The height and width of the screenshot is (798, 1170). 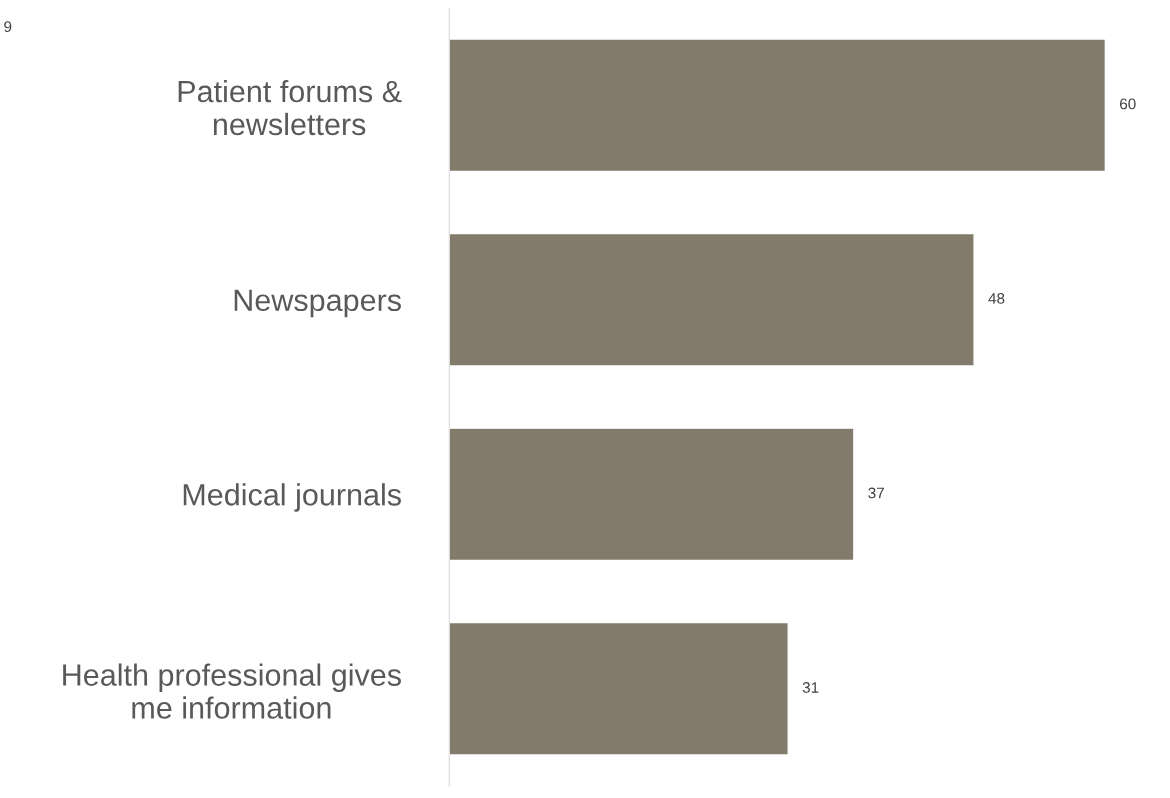 What do you see at coordinates (232, 691) in the screenshot?
I see `y-tick-label: Health professional gives me information` at bounding box center [232, 691].